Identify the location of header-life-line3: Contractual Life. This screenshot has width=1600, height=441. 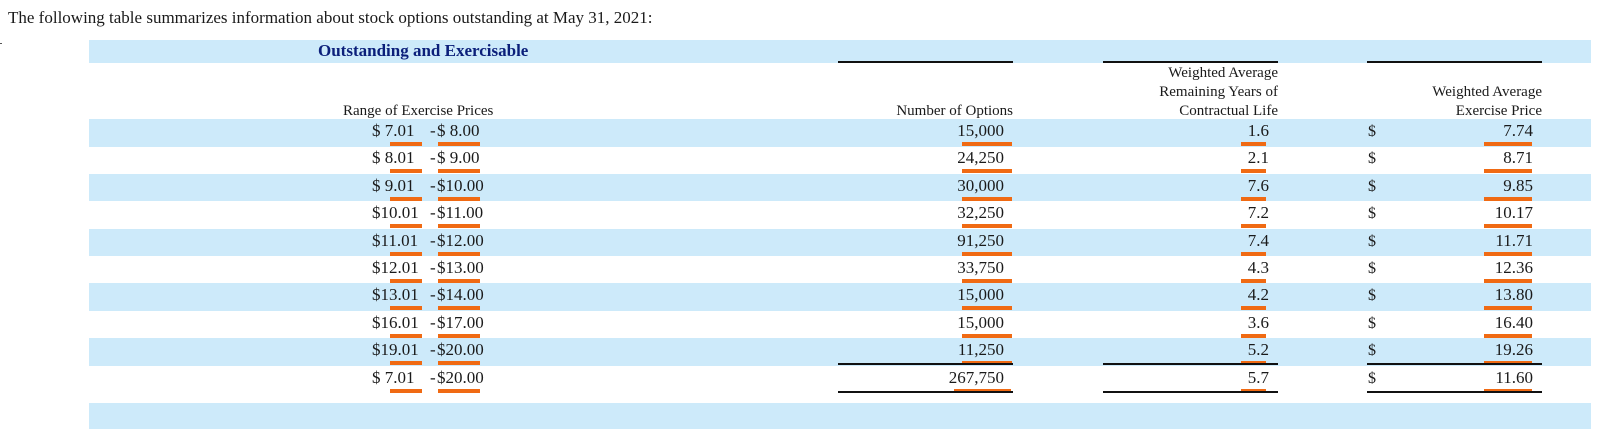
(1228, 111).